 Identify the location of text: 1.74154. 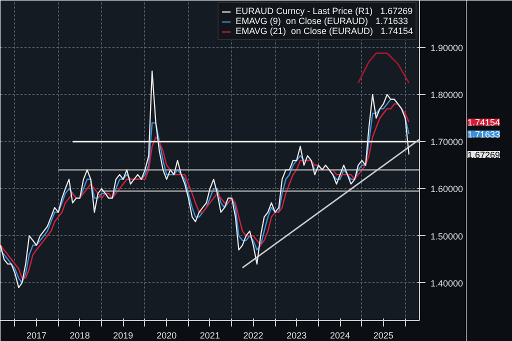
(484, 123).